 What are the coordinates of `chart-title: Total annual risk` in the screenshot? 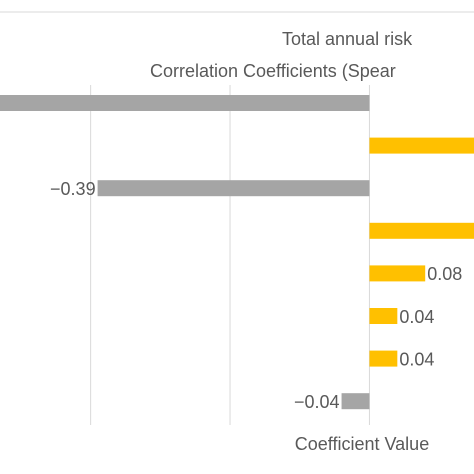 It's located at (347, 39).